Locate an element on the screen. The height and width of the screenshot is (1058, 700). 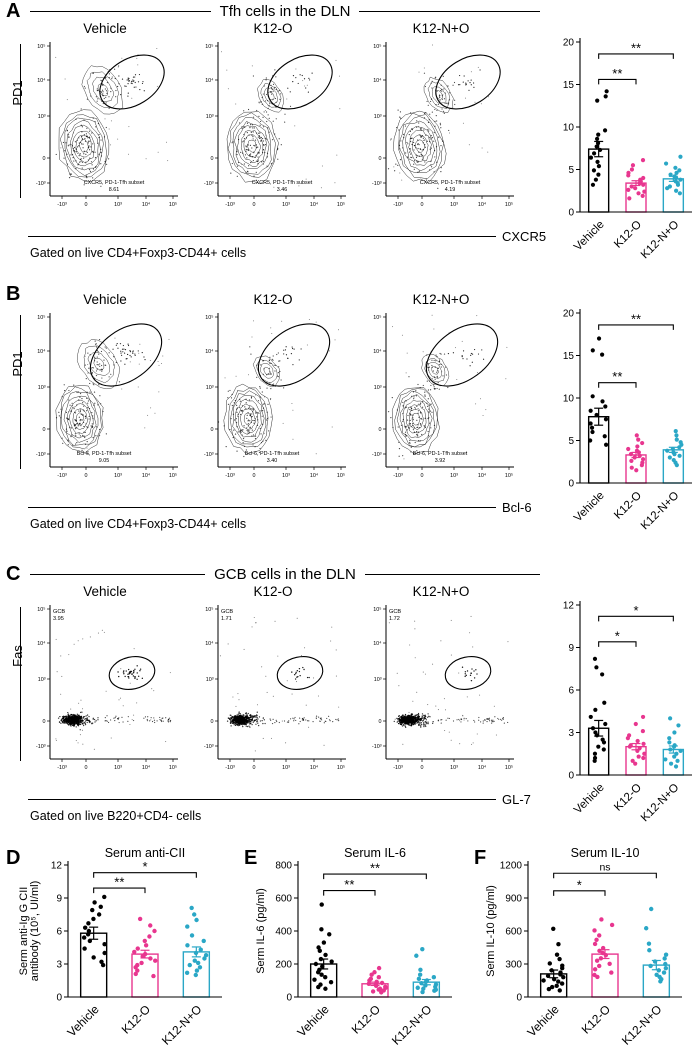
x-tick-label: 10³ is located at coordinates (454, 476).